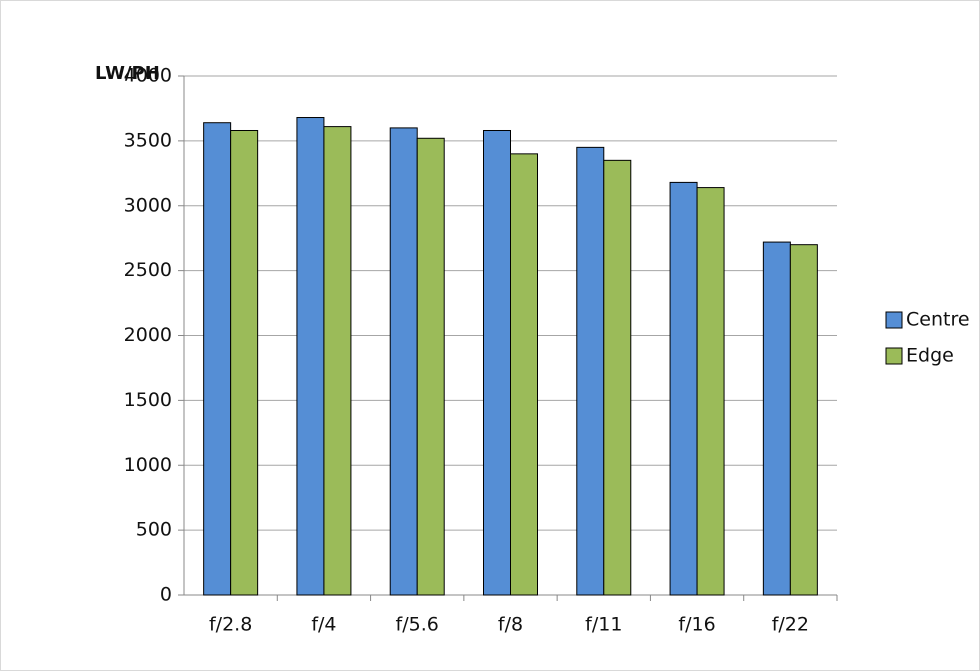 This screenshot has width=980, height=671. Describe the element at coordinates (148, 400) in the screenshot. I see `y-tick-label: 1500` at that location.